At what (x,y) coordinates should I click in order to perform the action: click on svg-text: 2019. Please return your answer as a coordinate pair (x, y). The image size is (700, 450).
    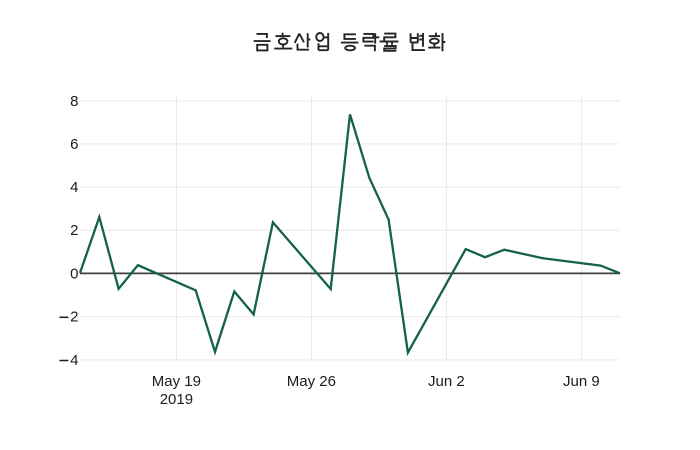
    Looking at the image, I should click on (176, 399).